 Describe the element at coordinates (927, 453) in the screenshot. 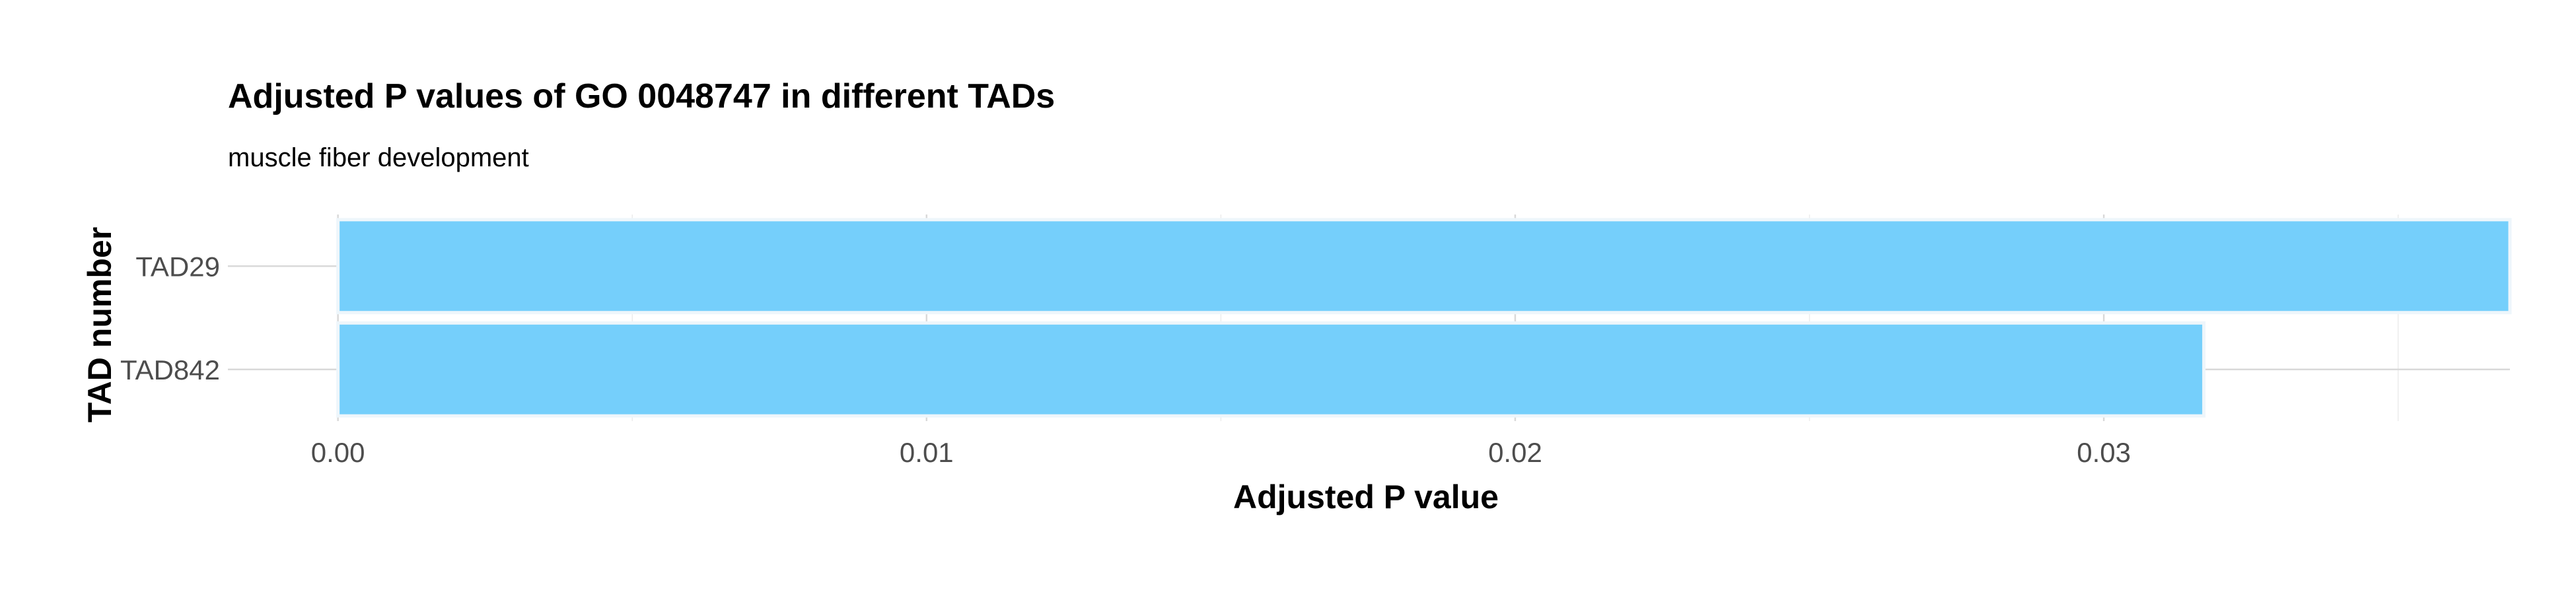

I see `x-tick-label: 0.01` at that location.